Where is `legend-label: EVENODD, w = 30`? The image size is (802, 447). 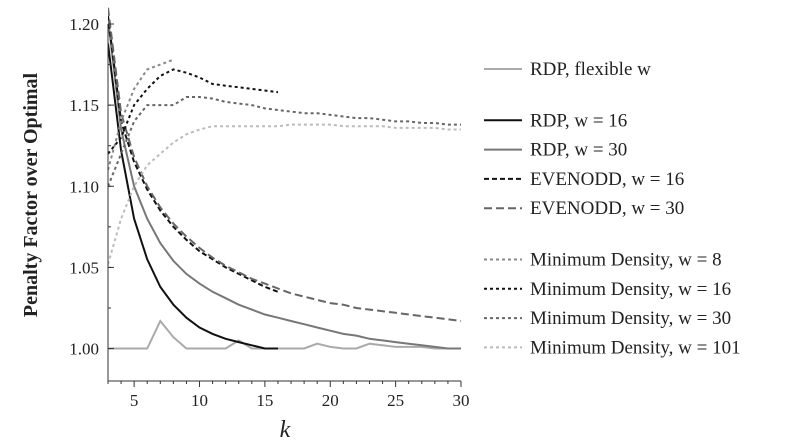 legend-label: EVENODD, w = 30 is located at coordinates (607, 208).